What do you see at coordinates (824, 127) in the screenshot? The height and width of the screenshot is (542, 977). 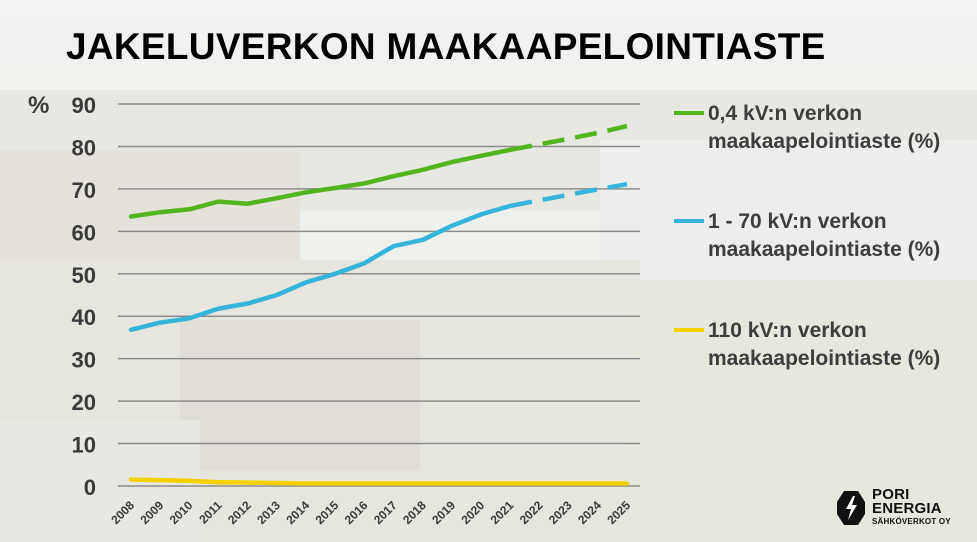 I see `legend-label-04kv: 0,4 kV:n verkon maakaapelointiaste (%)` at bounding box center [824, 127].